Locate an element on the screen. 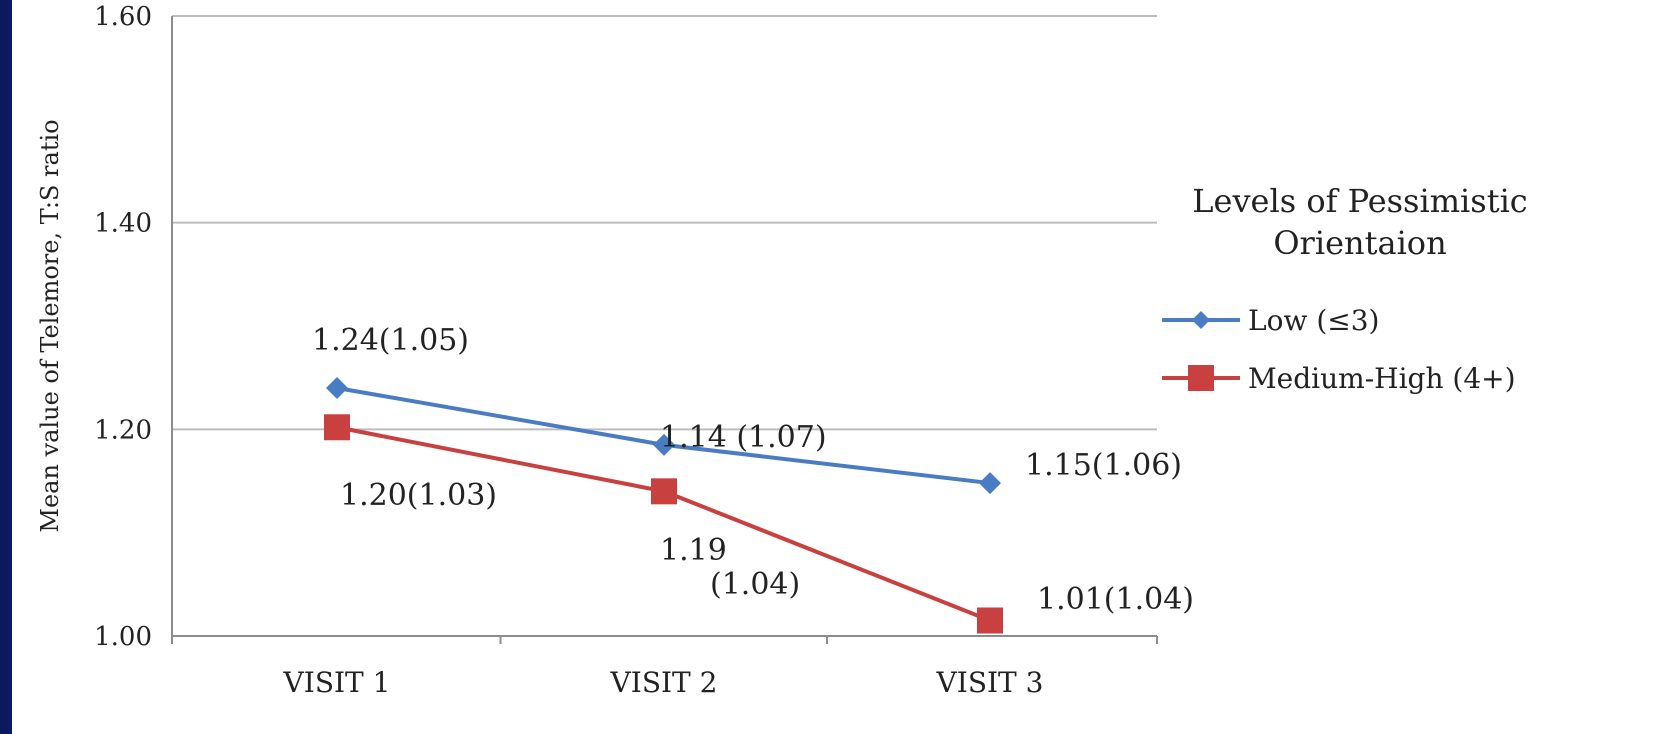 The height and width of the screenshot is (734, 1675). y-tick-labels: 1.00 1.20 1.40 1.60 is located at coordinates (123, 327).